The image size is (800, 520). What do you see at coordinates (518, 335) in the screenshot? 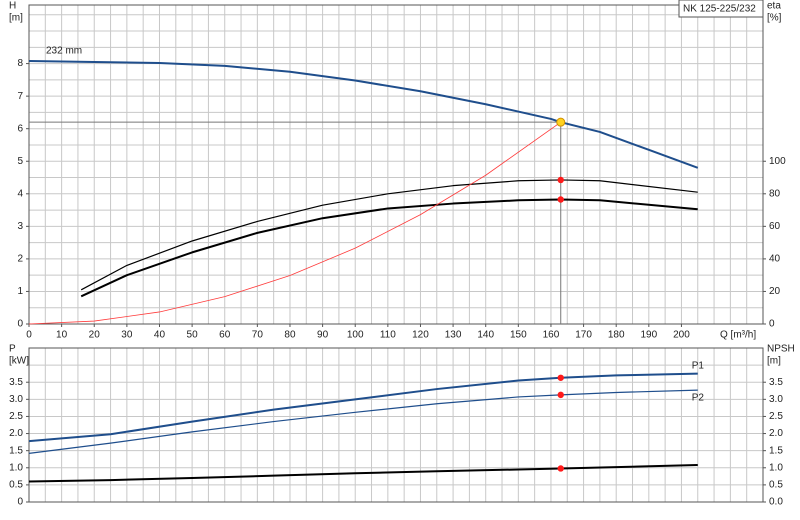
I see `x-tick-label: 150` at bounding box center [518, 335].